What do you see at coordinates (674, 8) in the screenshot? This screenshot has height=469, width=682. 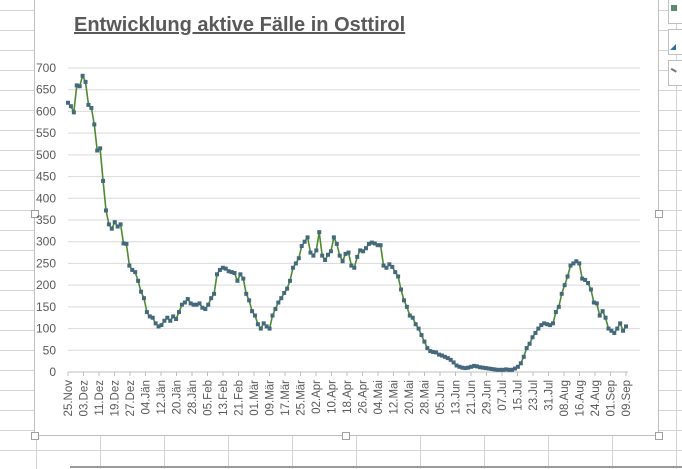 I see `plus-icon` at bounding box center [674, 8].